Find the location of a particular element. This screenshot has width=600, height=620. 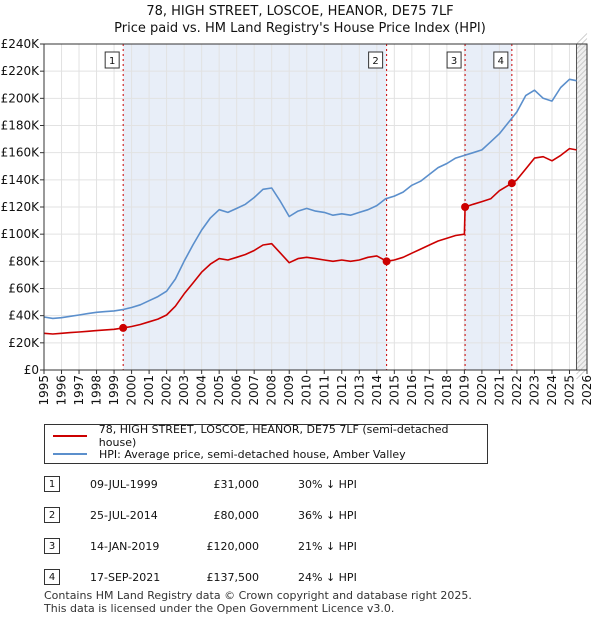

x-tick-label: 2024 is located at coordinates (552, 390).